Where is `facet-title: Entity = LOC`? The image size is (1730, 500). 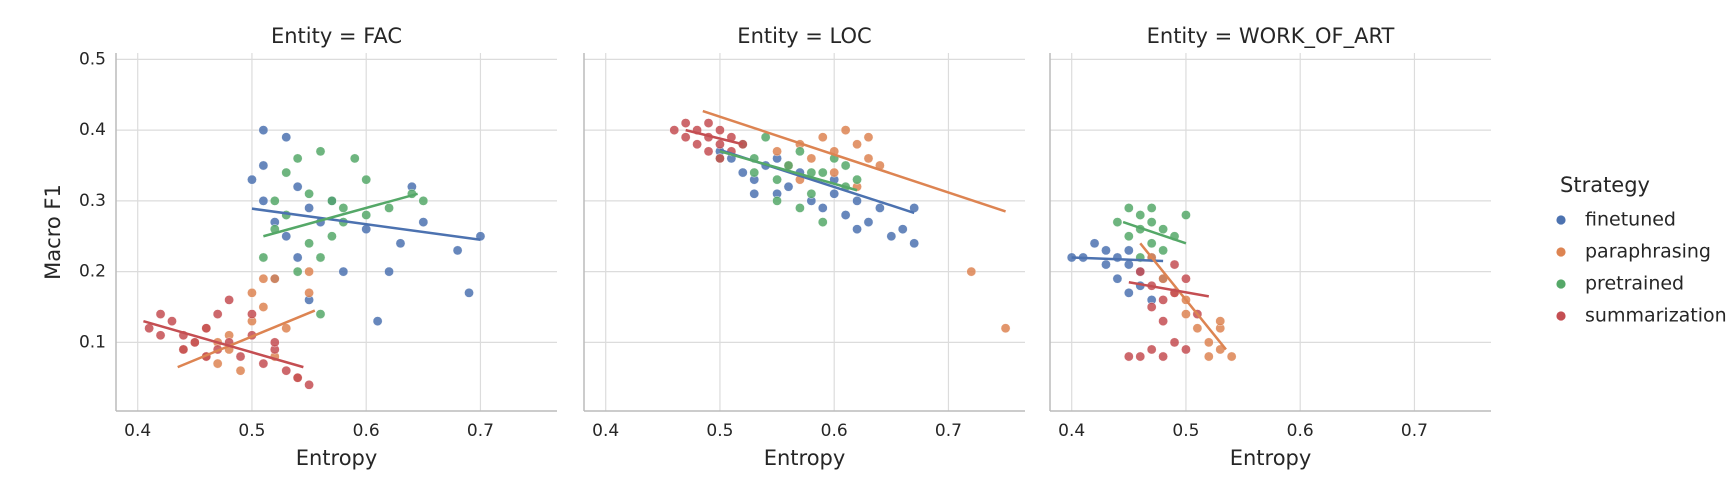 facet-title: Entity = LOC is located at coordinates (804, 36).